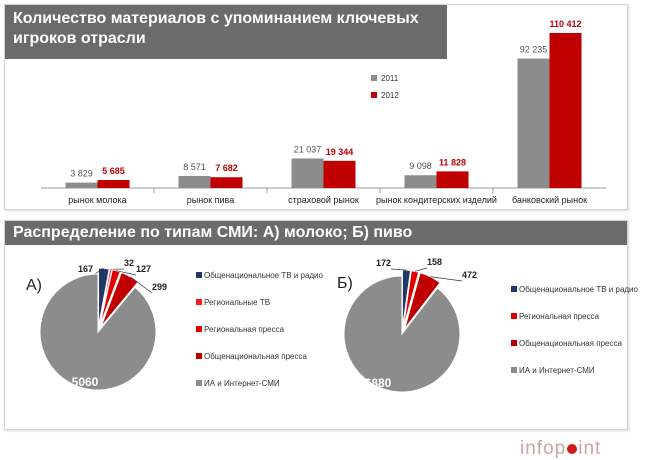 The height and width of the screenshot is (460, 646). What do you see at coordinates (378, 383) in the screenshot?
I see `pie-value-label: 6880` at bounding box center [378, 383].